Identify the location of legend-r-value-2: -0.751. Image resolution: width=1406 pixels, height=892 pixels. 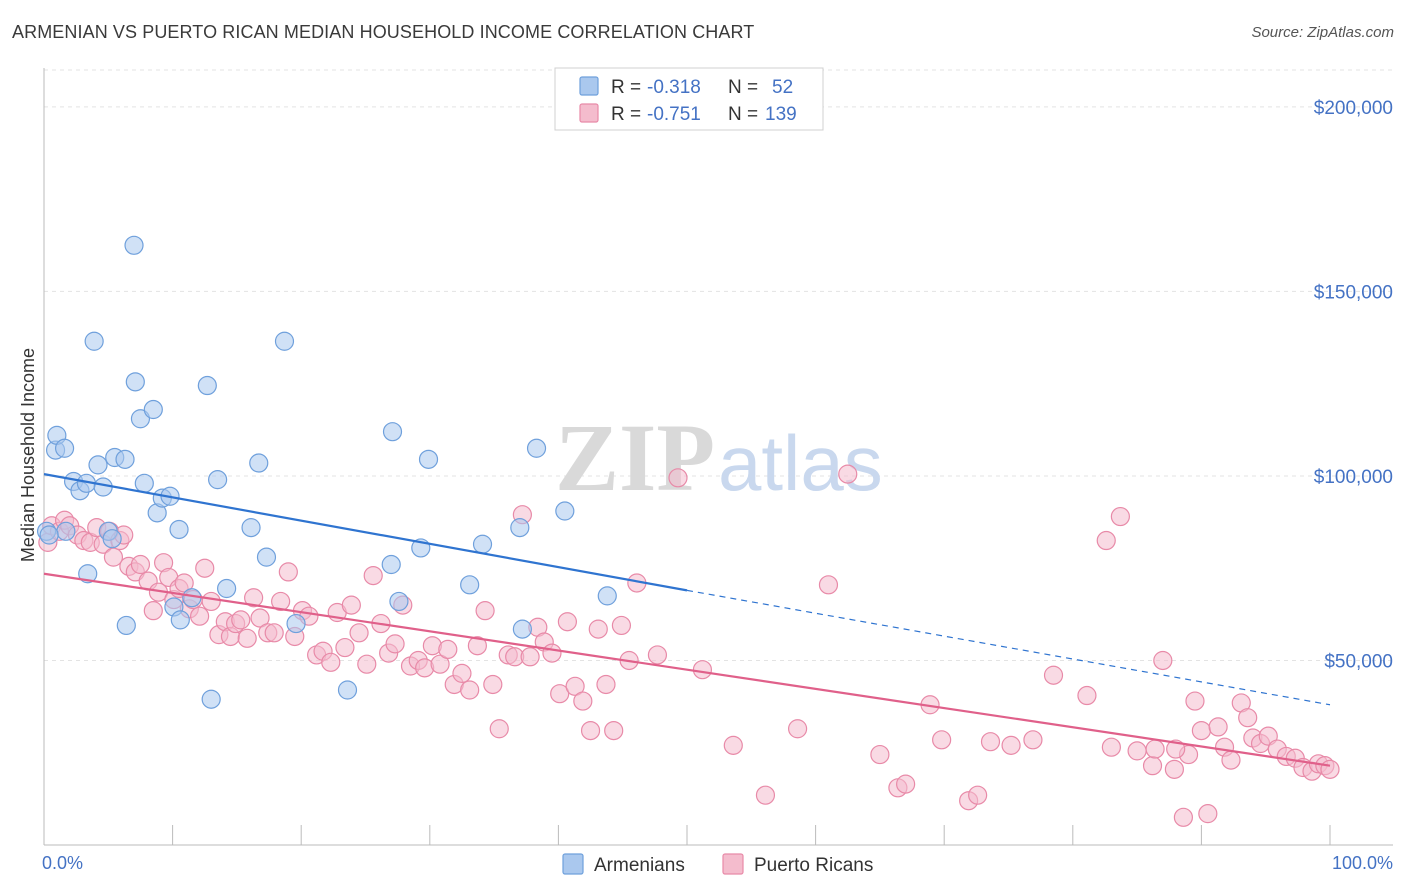
(674, 114).